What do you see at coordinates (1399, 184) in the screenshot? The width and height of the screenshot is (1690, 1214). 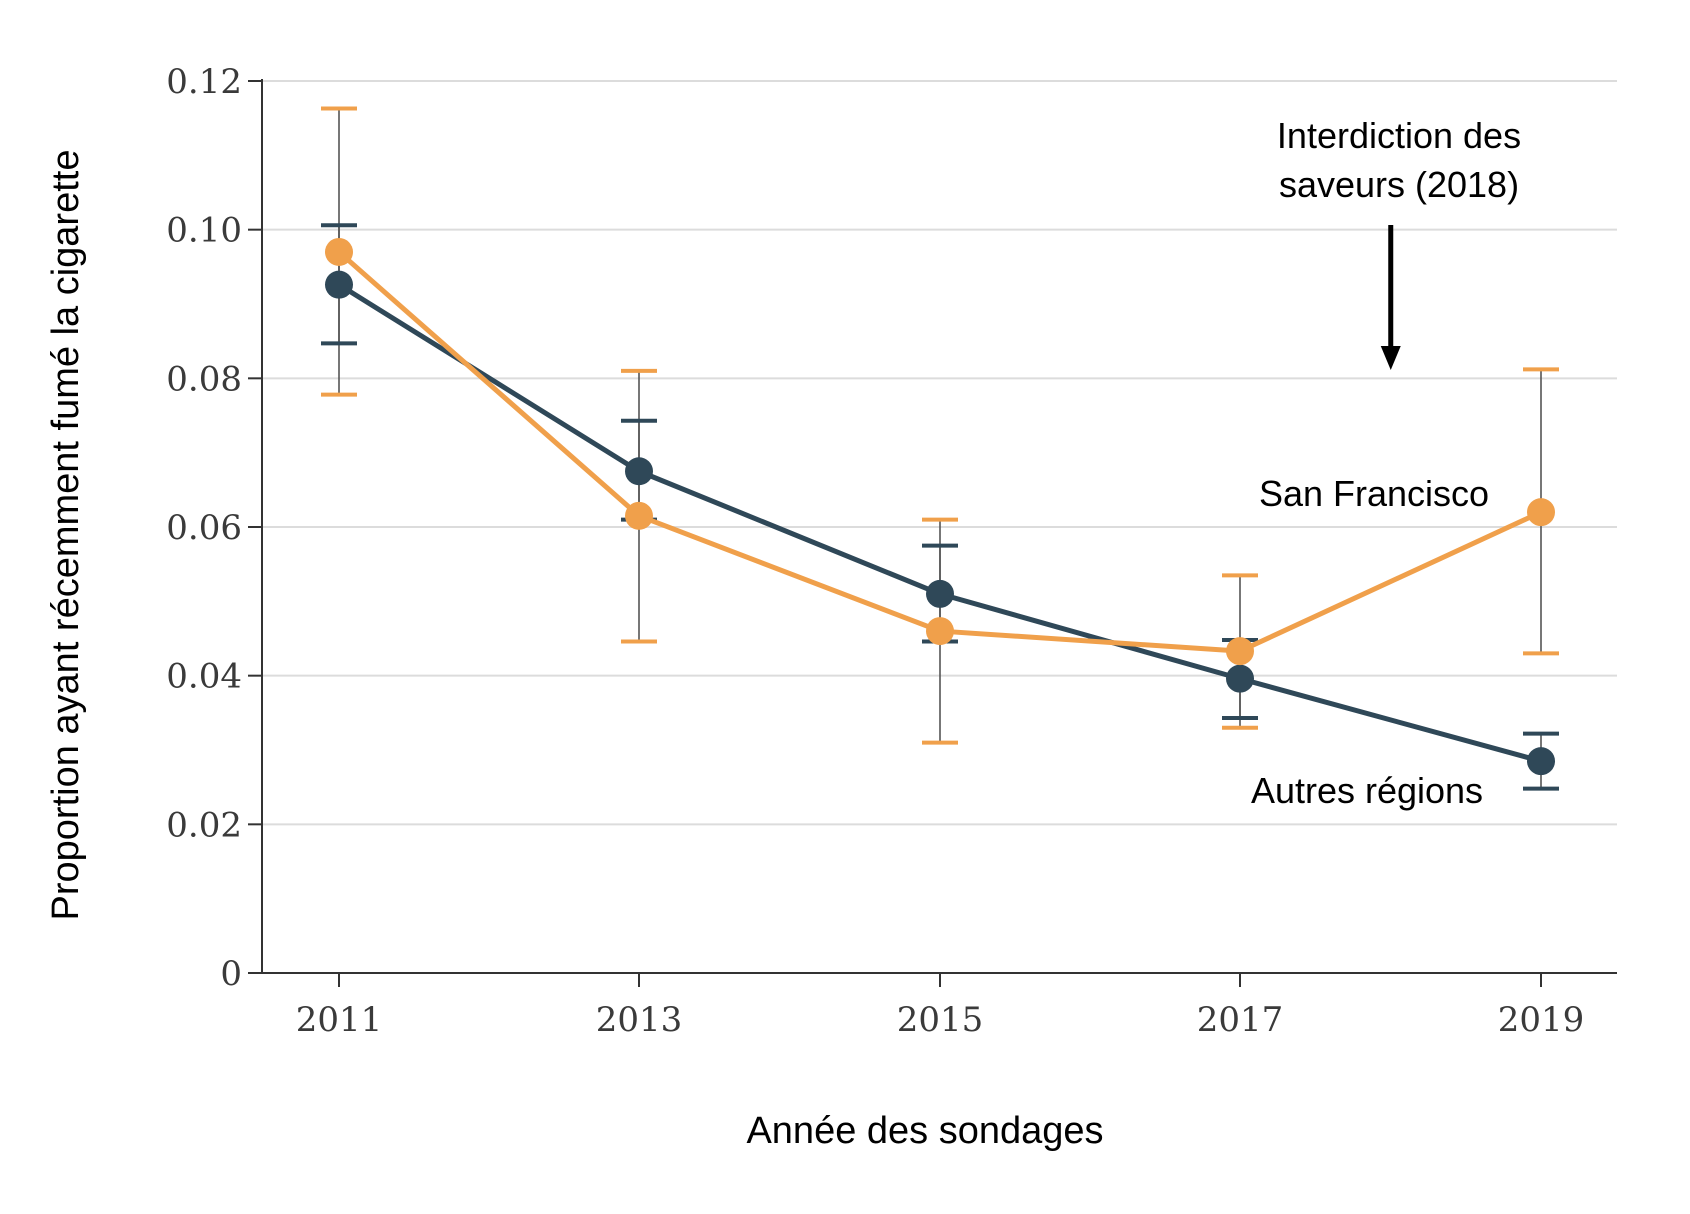 I see `annotation-ban-line2: saveurs (2018)` at bounding box center [1399, 184].